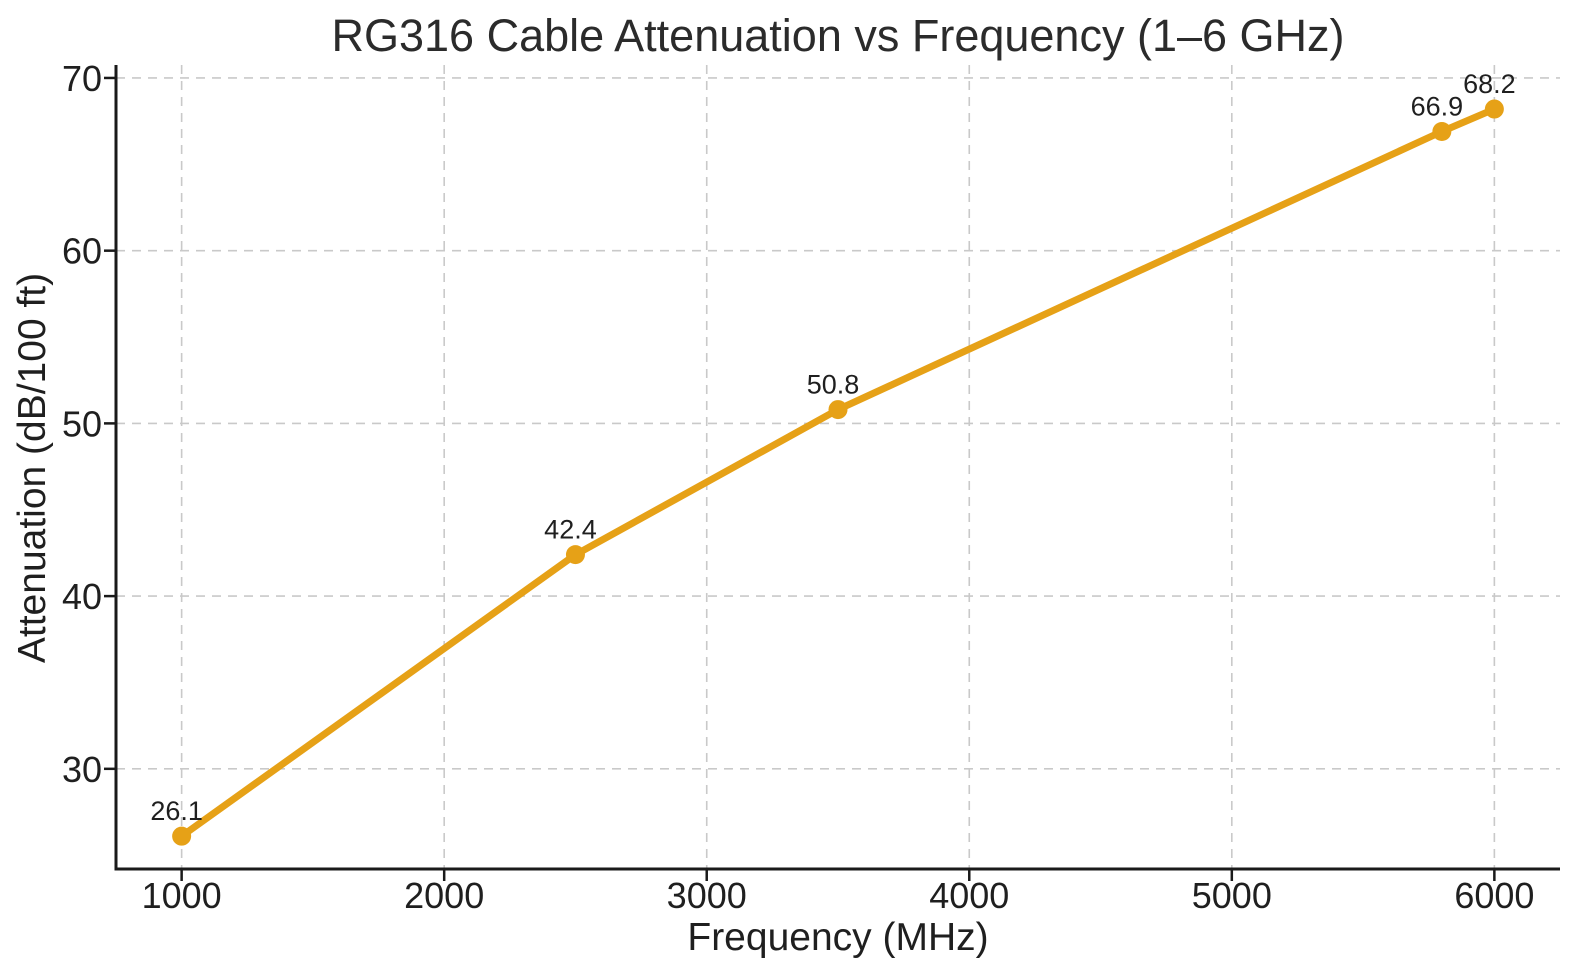 This screenshot has height=980, width=1580. Describe the element at coordinates (176, 811) in the screenshot. I see `data-point-label: 26.1` at that location.